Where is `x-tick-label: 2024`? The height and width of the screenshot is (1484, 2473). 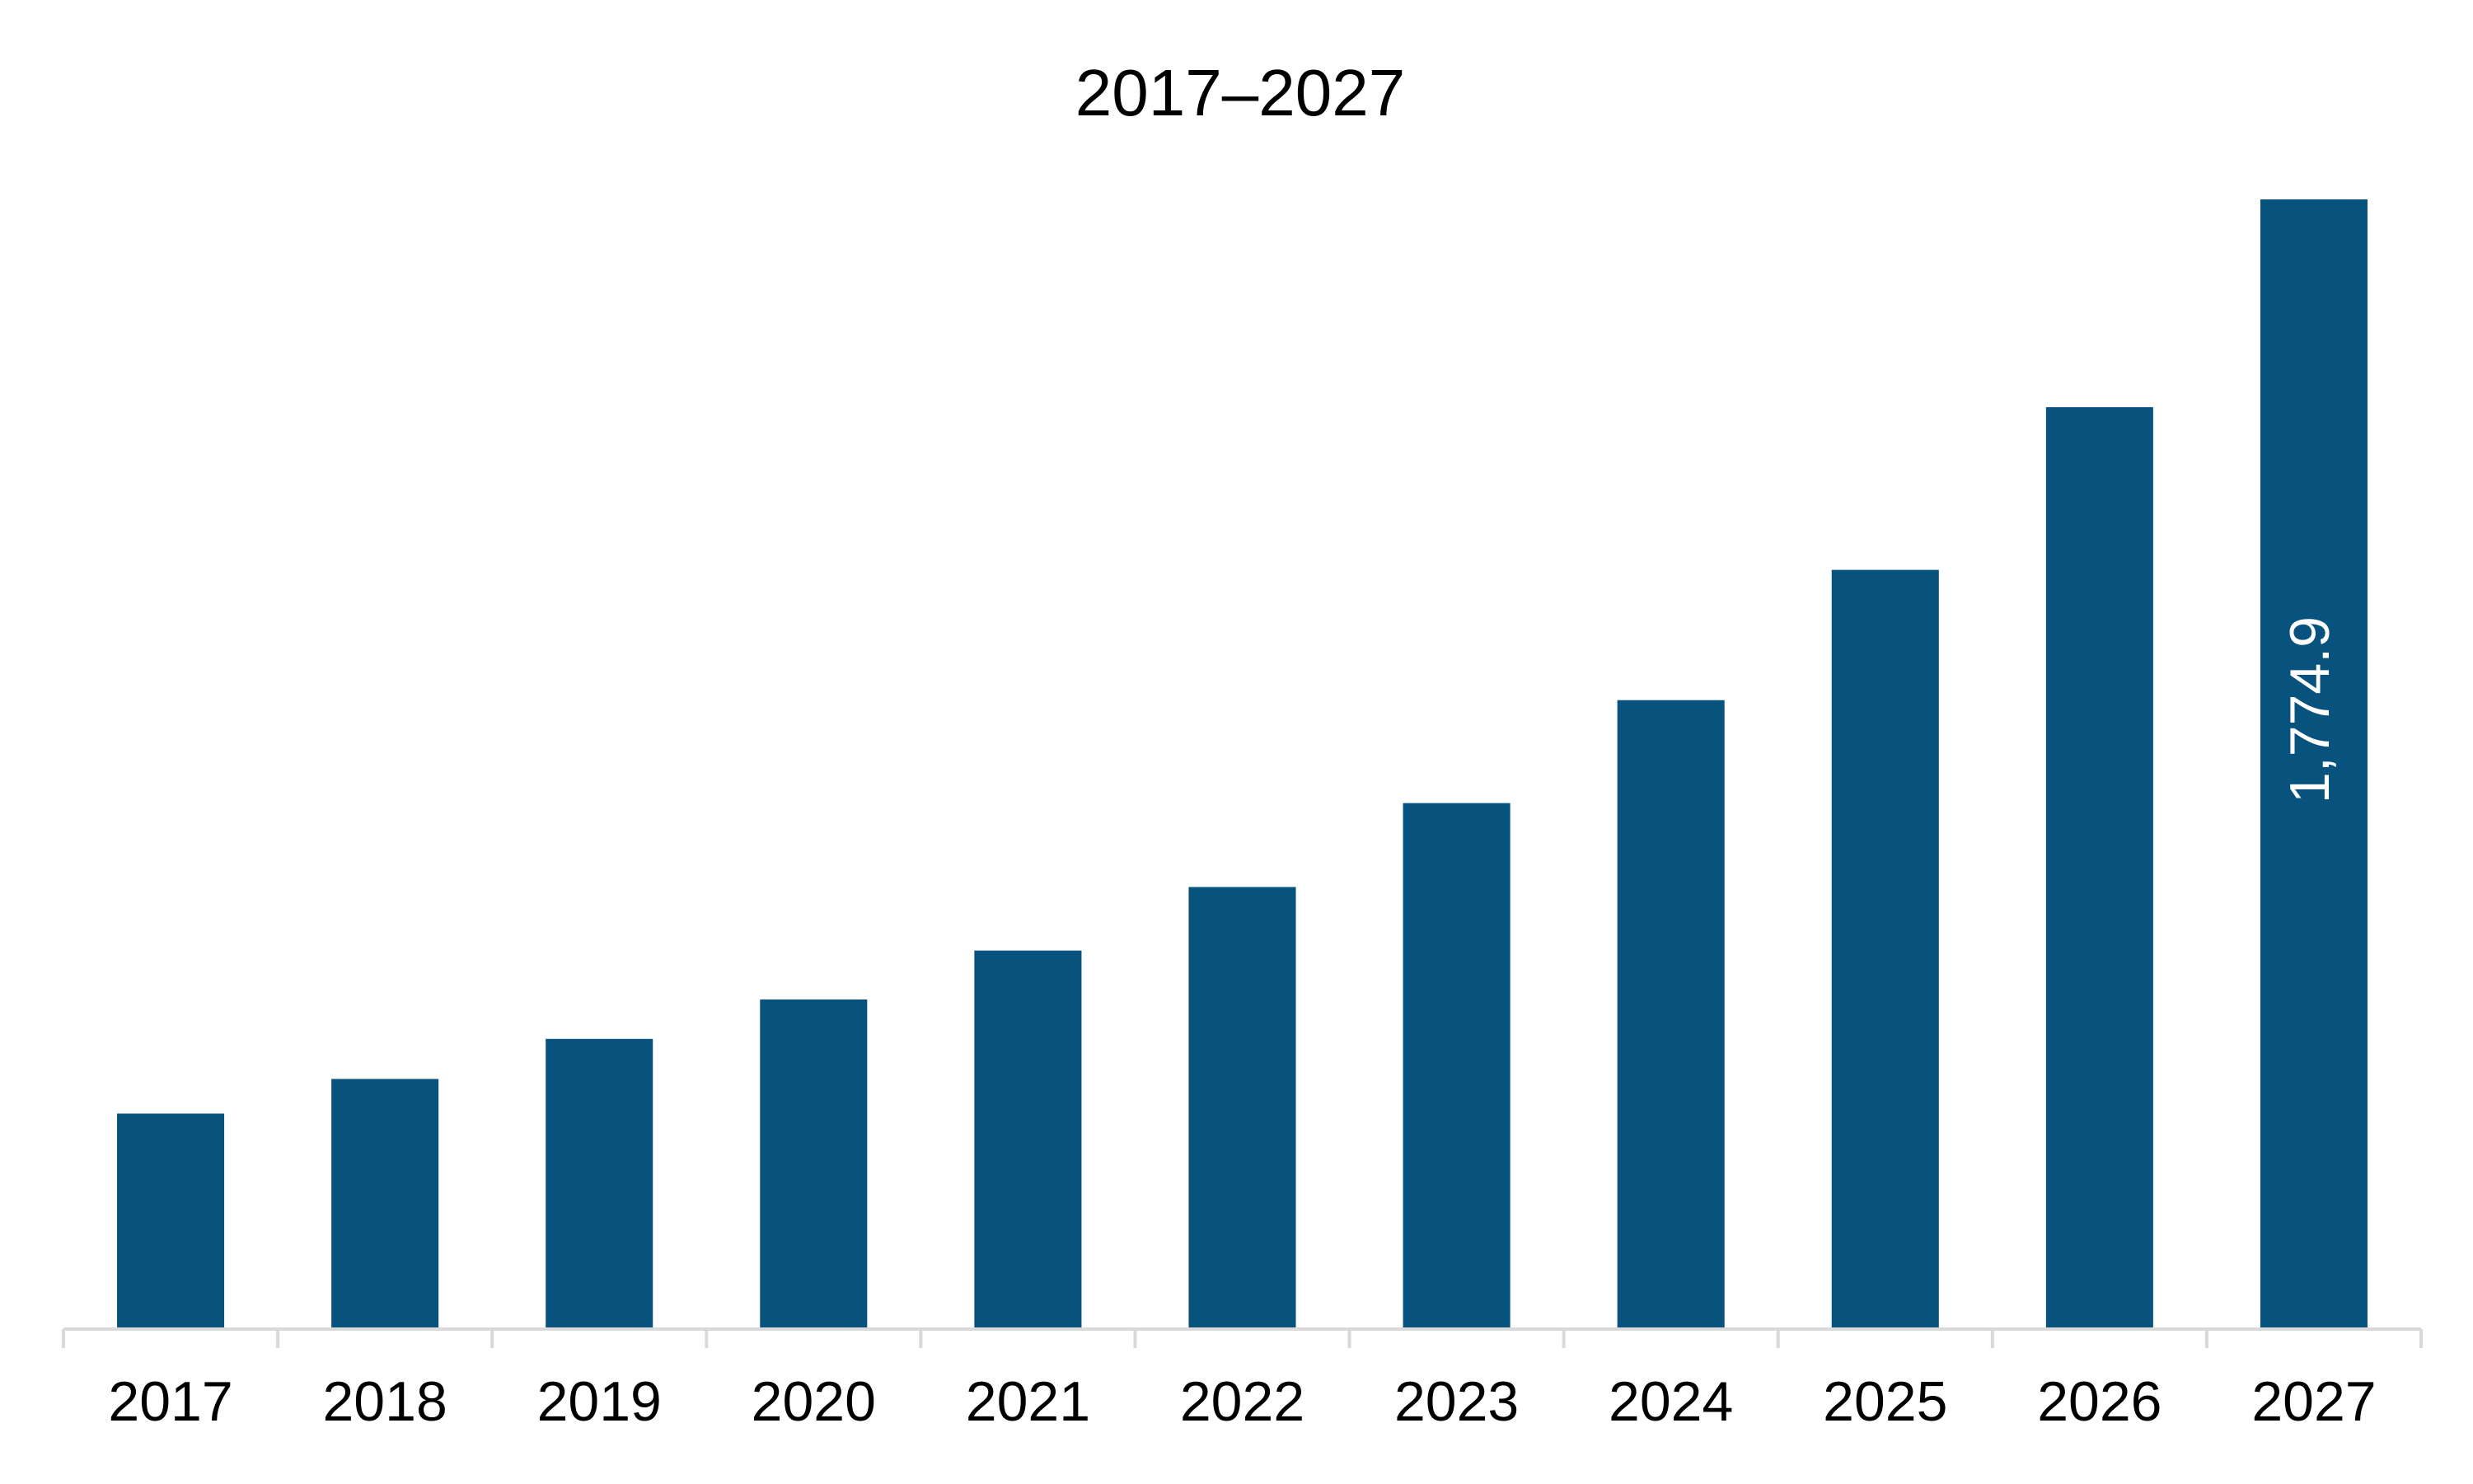
x-tick-label: 2024 is located at coordinates (1671, 1402).